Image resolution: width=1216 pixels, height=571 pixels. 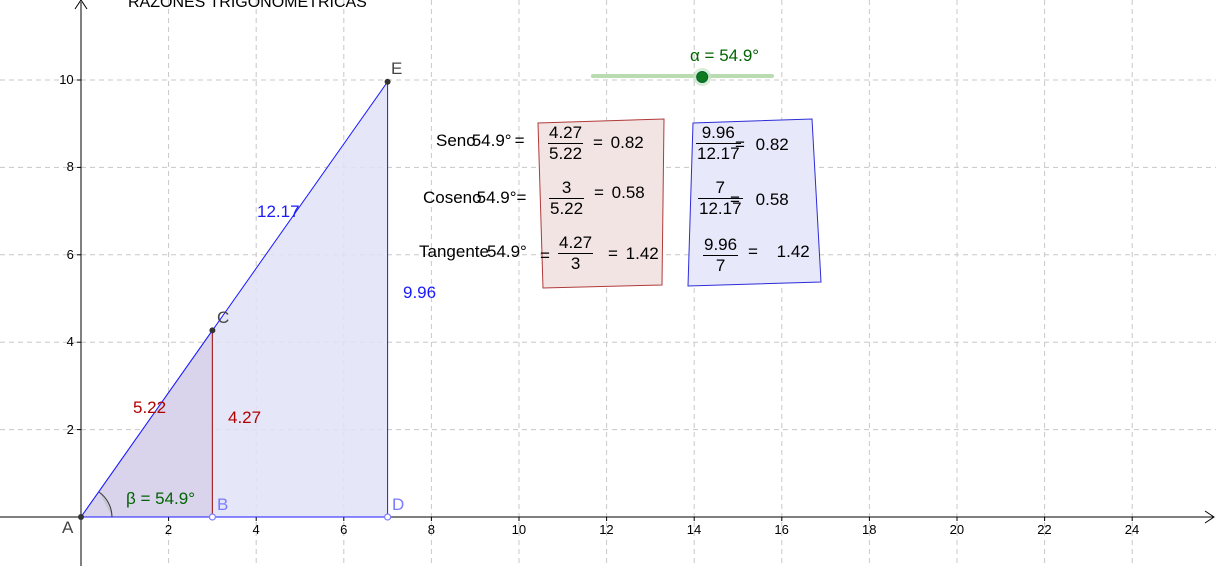 What do you see at coordinates (454, 251) in the screenshot?
I see `tangente-prefix: Tangente` at bounding box center [454, 251].